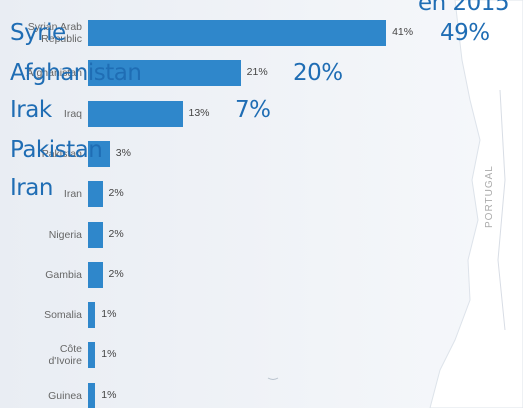  What do you see at coordinates (257, 72) in the screenshot?
I see `value-label: 21%` at bounding box center [257, 72].